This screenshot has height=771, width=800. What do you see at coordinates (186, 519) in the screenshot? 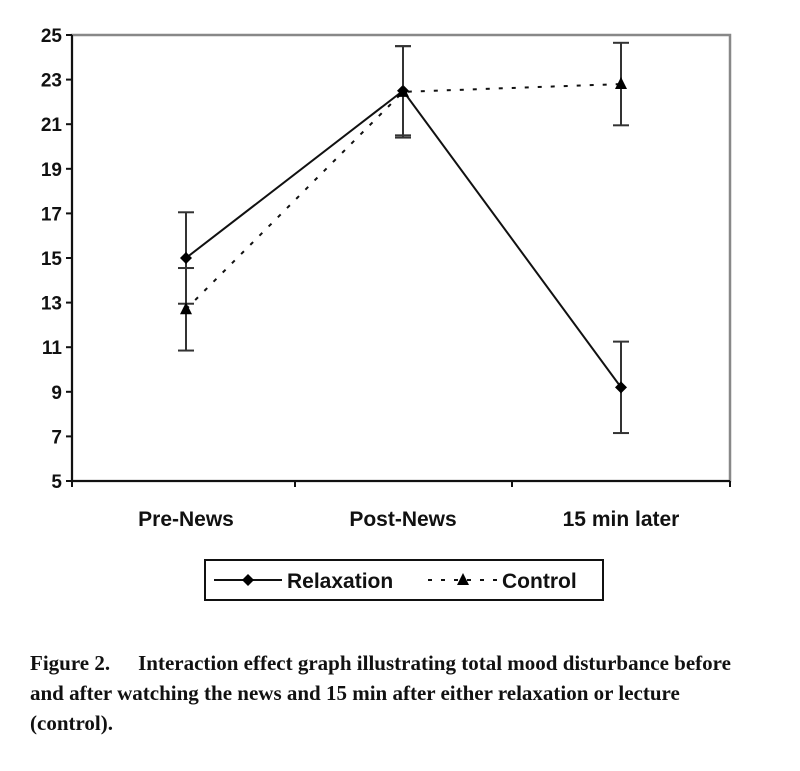
I see `x-tick-label: Pre-News` at bounding box center [186, 519].